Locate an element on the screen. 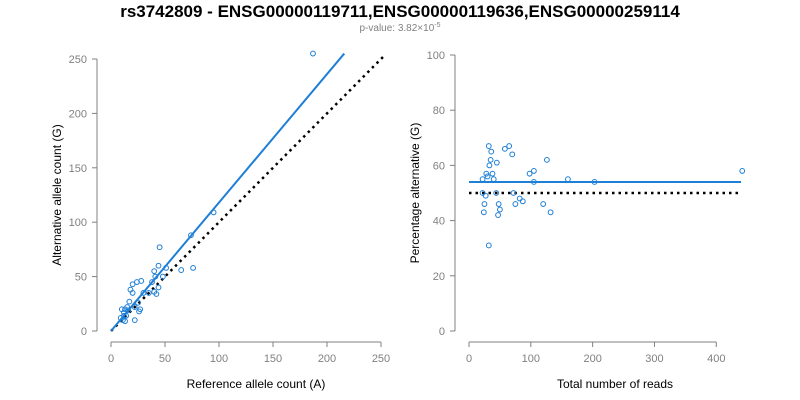  left-x-tick-label: 0 is located at coordinates (111, 359).